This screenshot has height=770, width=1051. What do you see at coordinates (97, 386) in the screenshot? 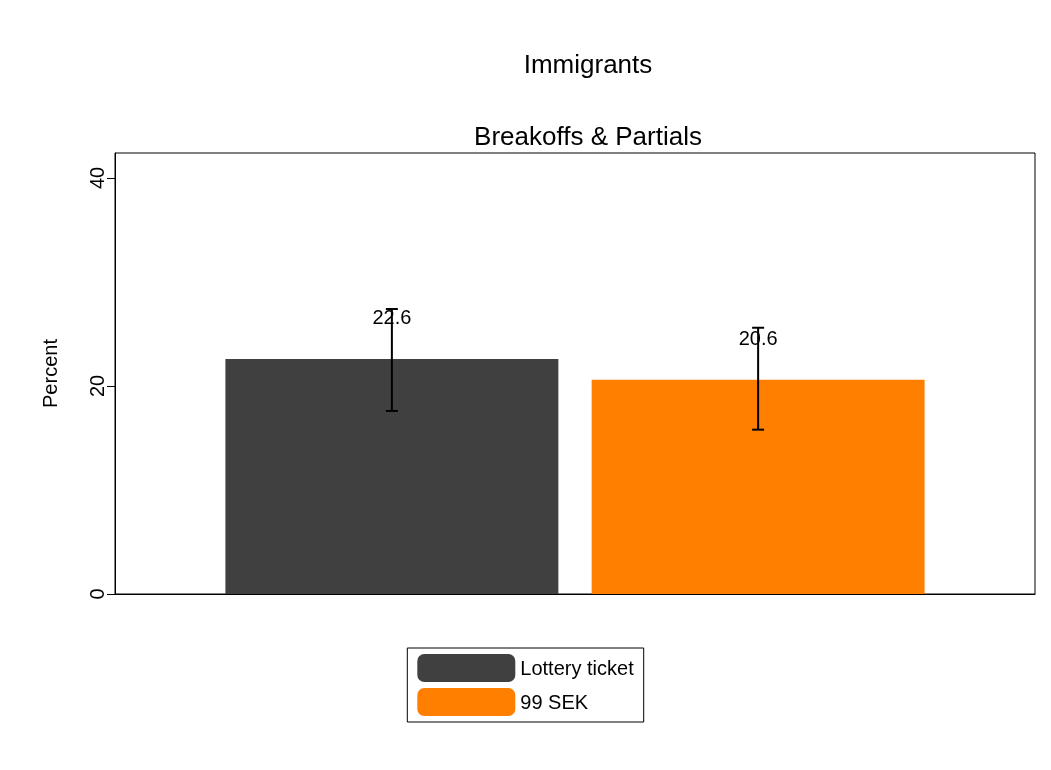
I see `y-tick-label: 20` at bounding box center [97, 386].